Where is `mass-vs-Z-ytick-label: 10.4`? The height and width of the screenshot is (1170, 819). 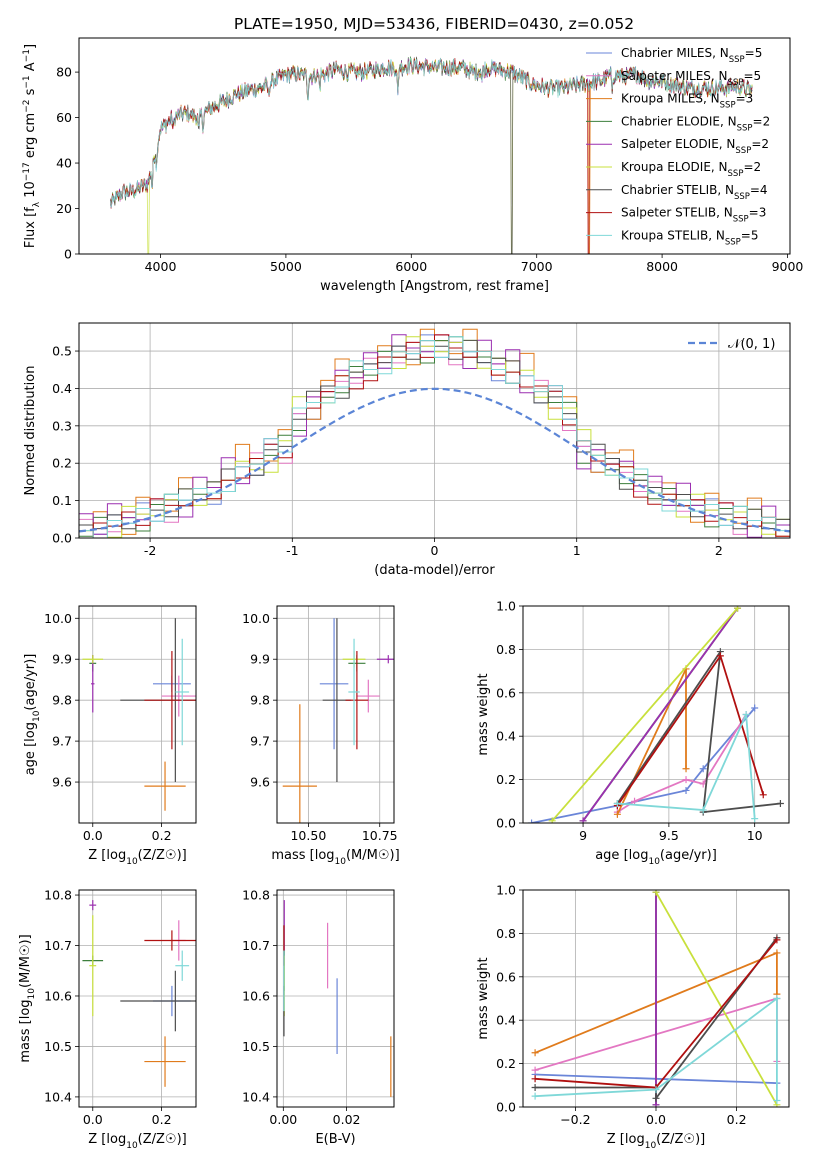 mass-vs-Z-ytick-label: 10.4 is located at coordinates (58, 1096).